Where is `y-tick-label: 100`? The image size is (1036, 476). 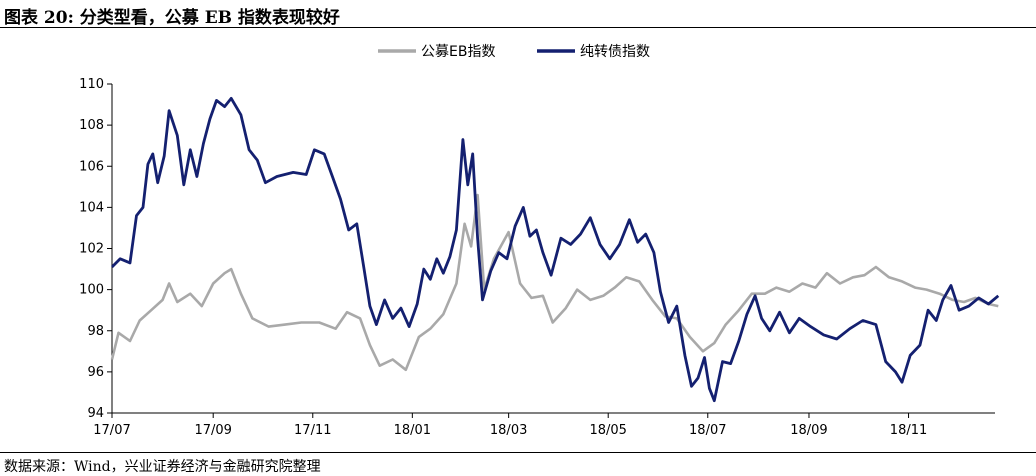 y-tick-label: 100 is located at coordinates (91, 290).